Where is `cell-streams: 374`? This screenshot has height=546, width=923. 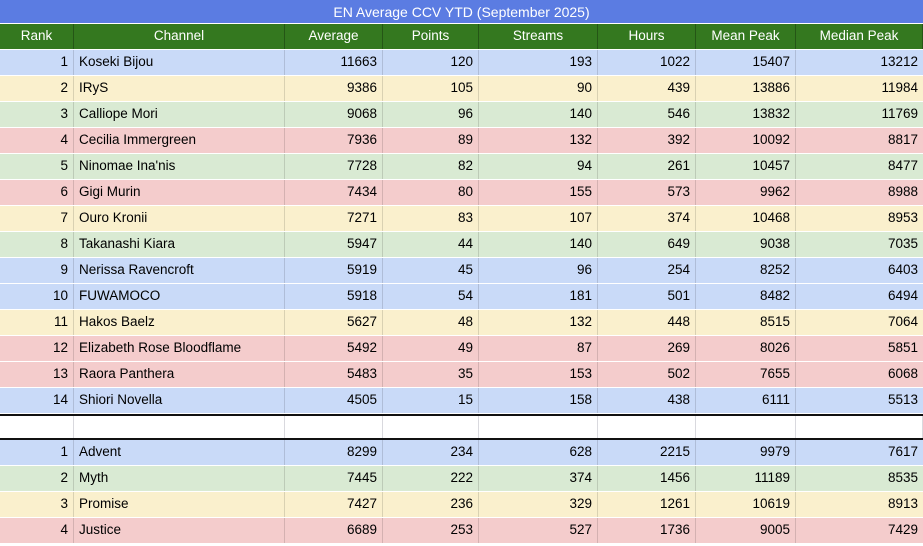
cell-streams: 374 is located at coordinates (538, 478).